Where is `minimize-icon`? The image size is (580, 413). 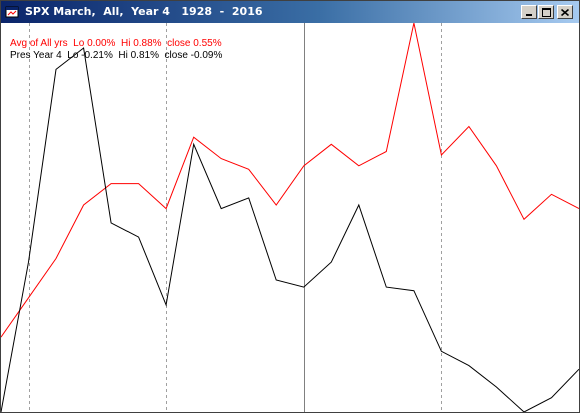 minimize-icon is located at coordinates (529, 14).